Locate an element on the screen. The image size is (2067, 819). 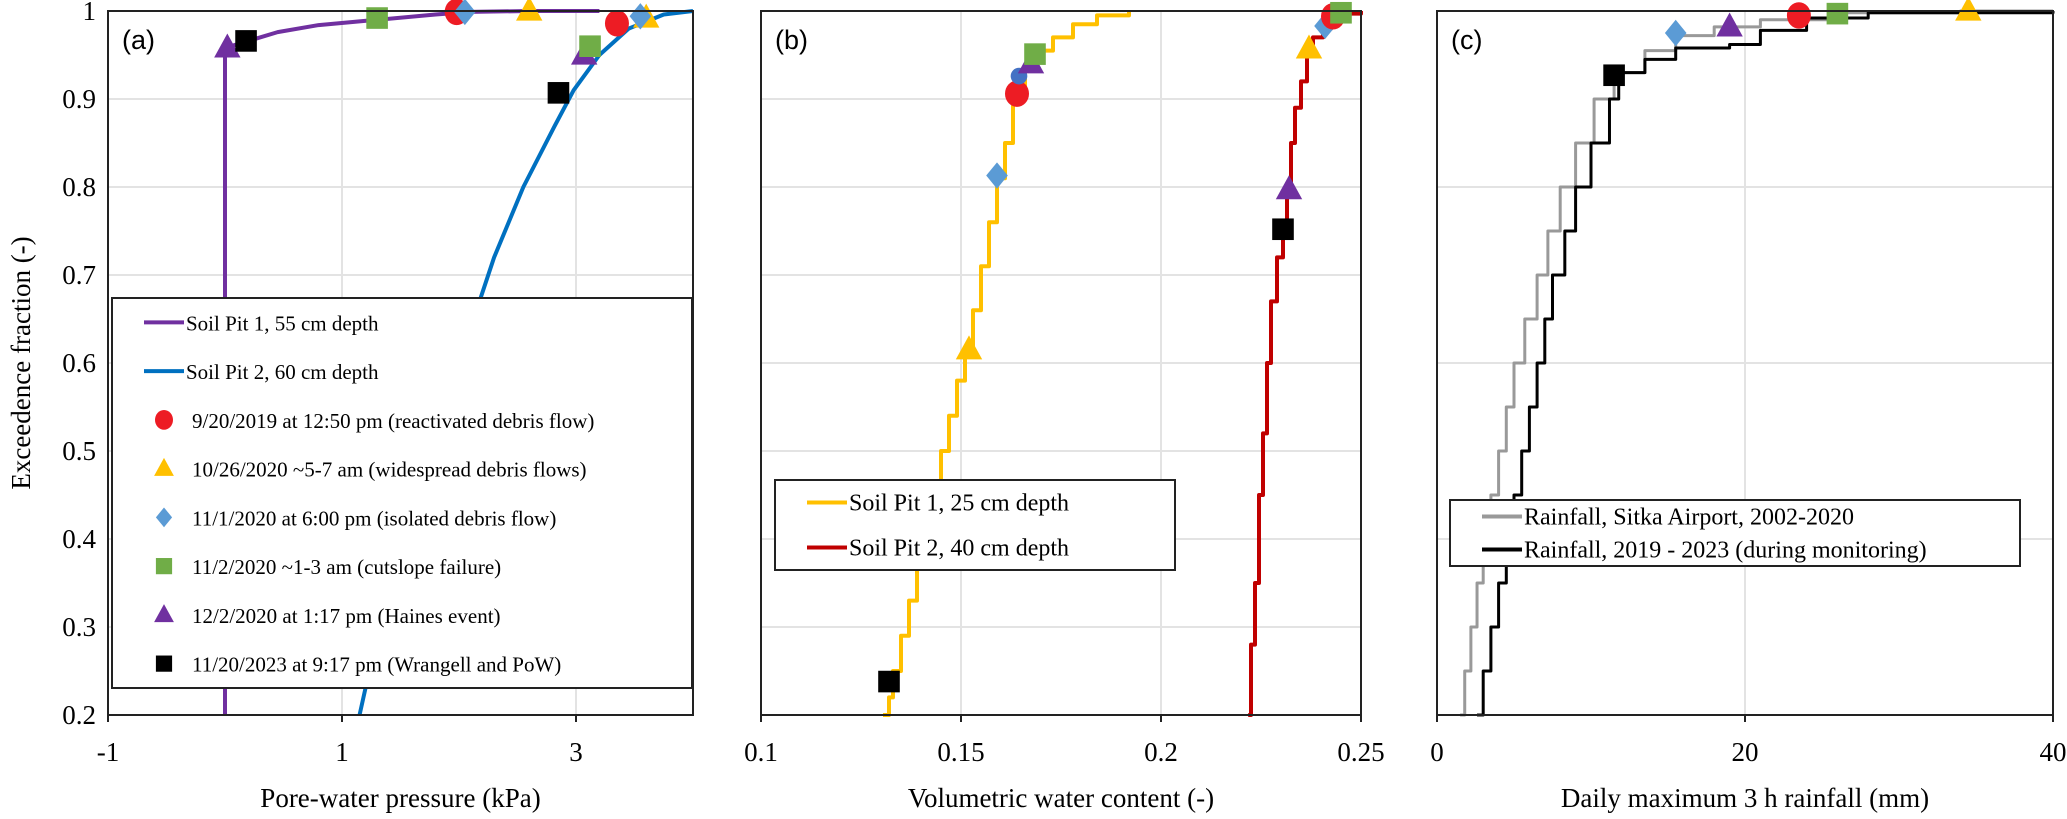
x-axis-title: Pore-water pressure (kPa) is located at coordinates (400, 798).